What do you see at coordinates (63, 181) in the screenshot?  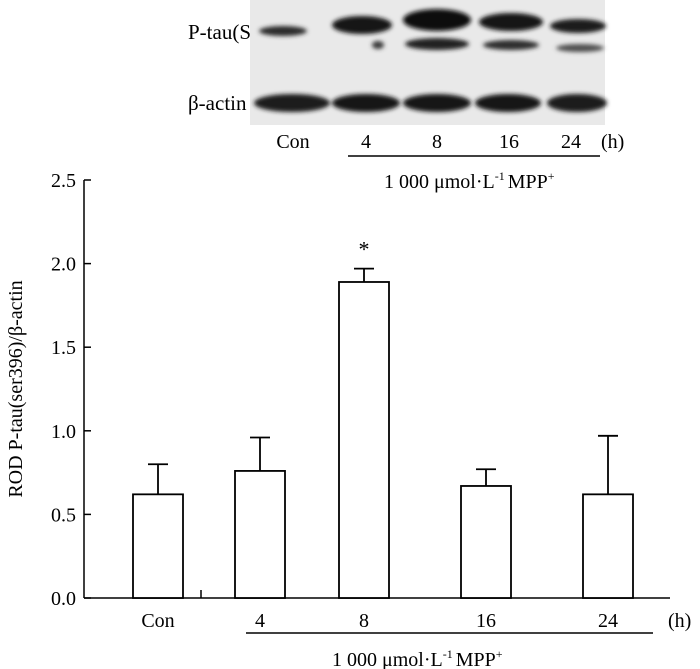 I see `y-tick-label: 2.5` at bounding box center [63, 181].